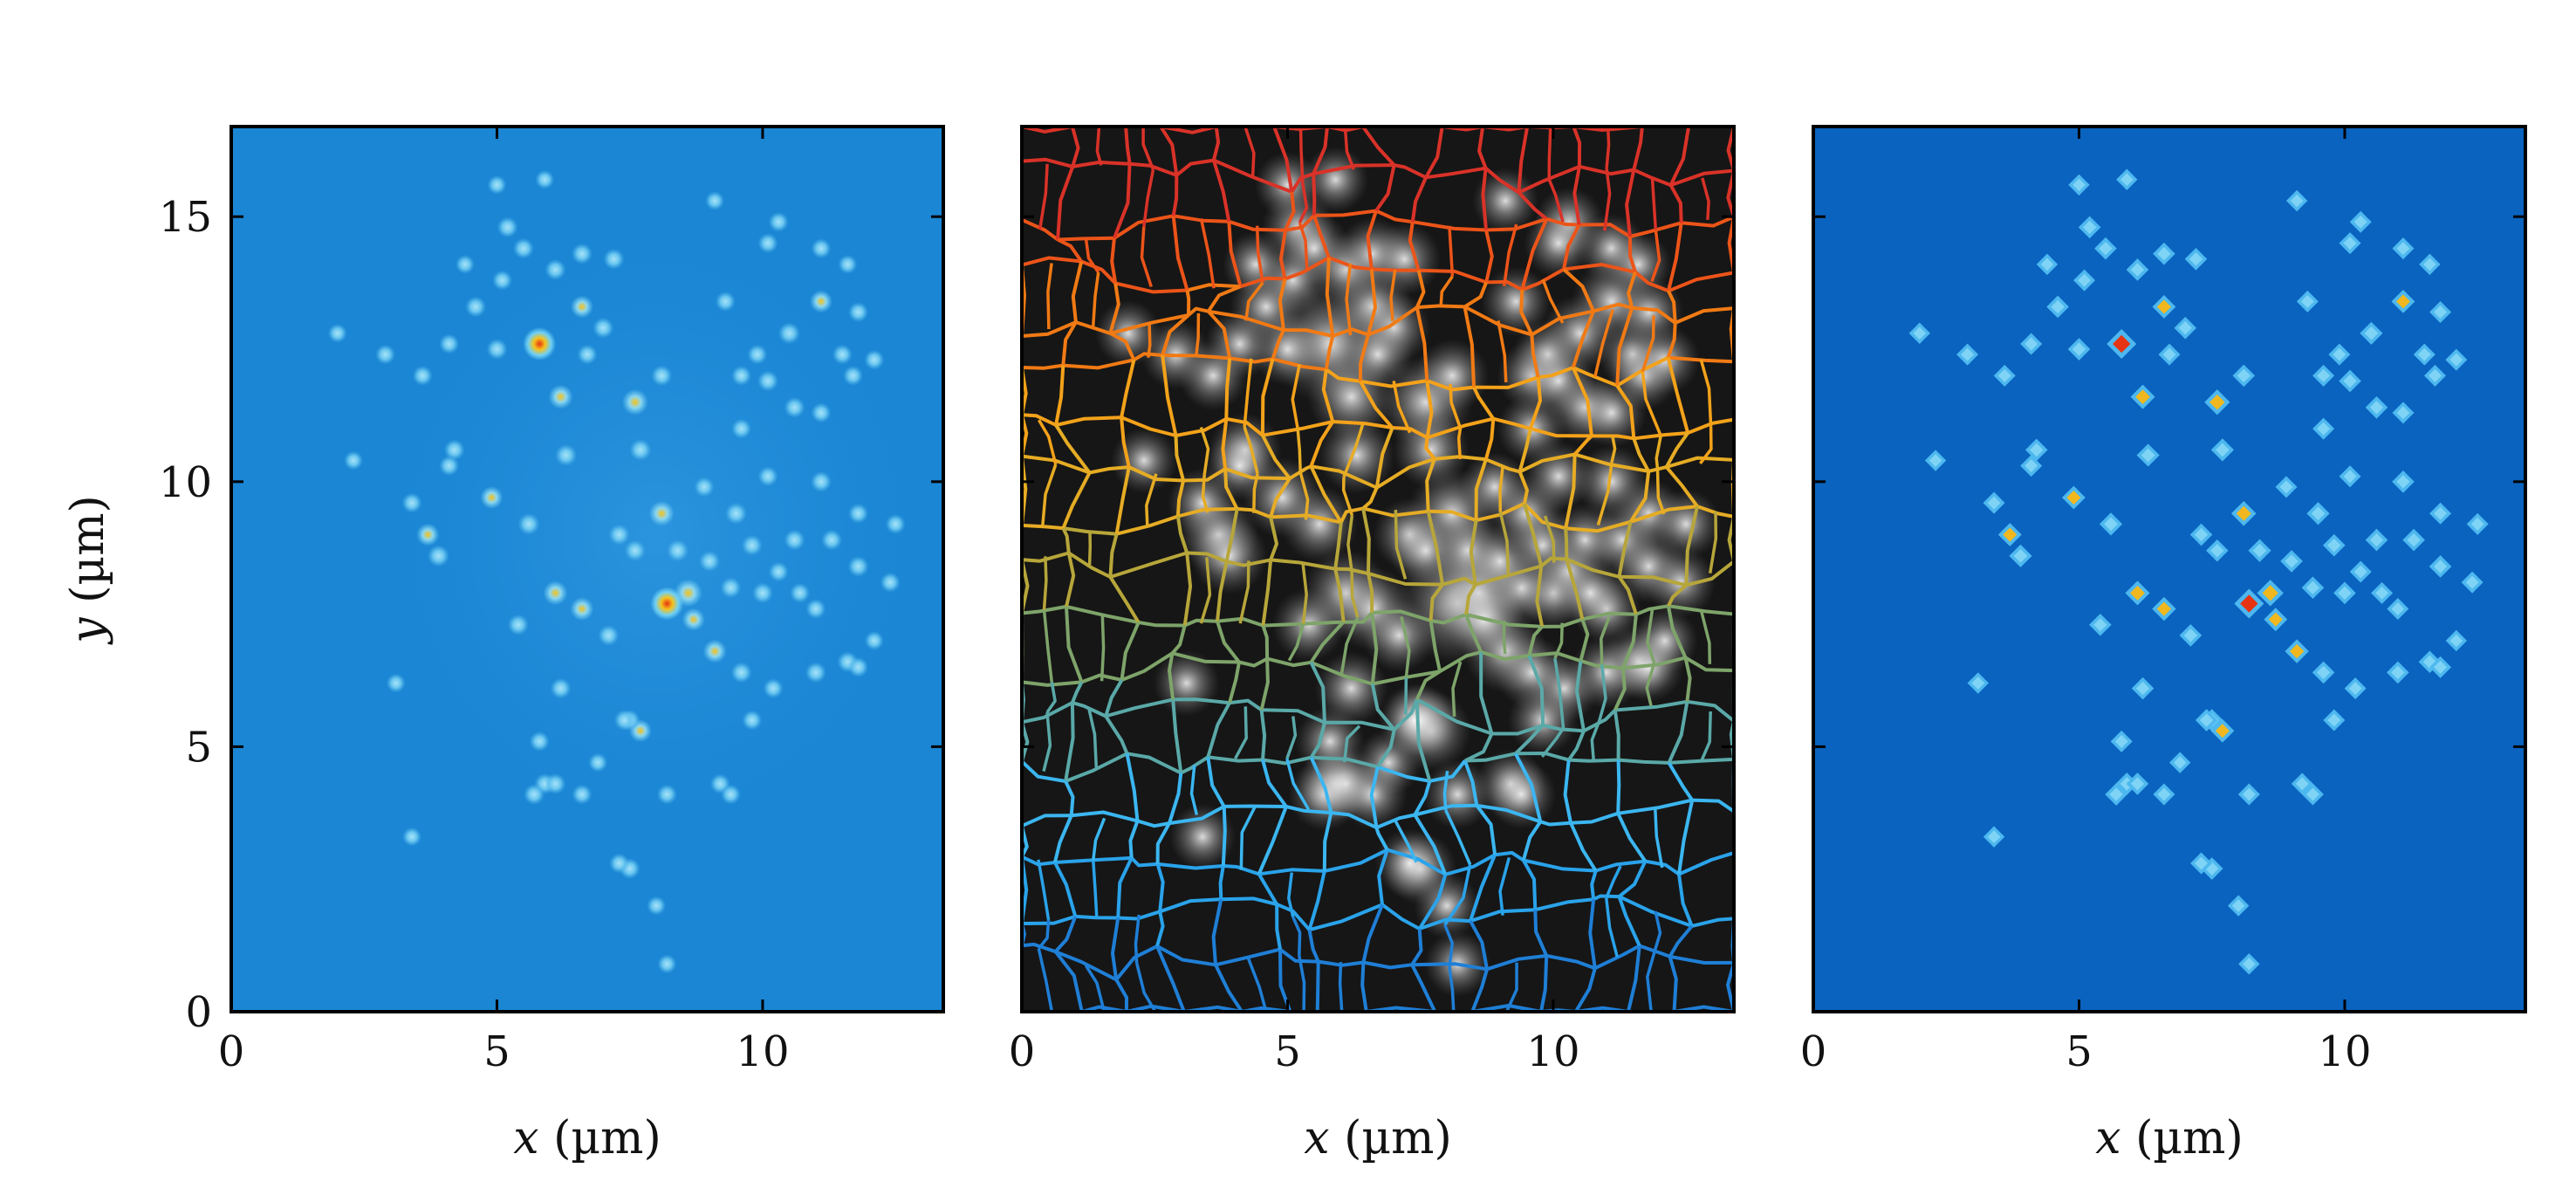 The height and width of the screenshot is (1202, 2576). I want to click on x-tick-label: 10, so click(2344, 1051).